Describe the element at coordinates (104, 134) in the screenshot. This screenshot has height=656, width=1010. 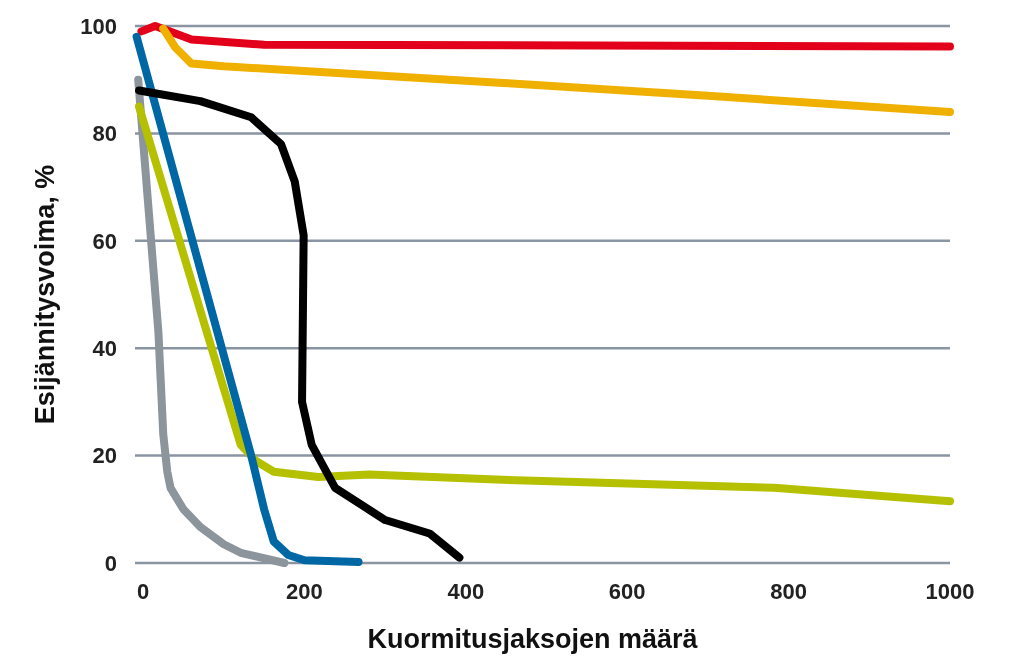
I see `y-tick-label: 80` at that location.